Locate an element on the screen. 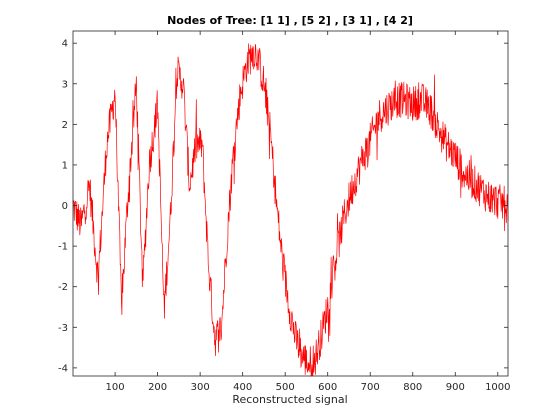 The width and height of the screenshot is (560, 420). y-tick-label: -3 is located at coordinates (63, 328).